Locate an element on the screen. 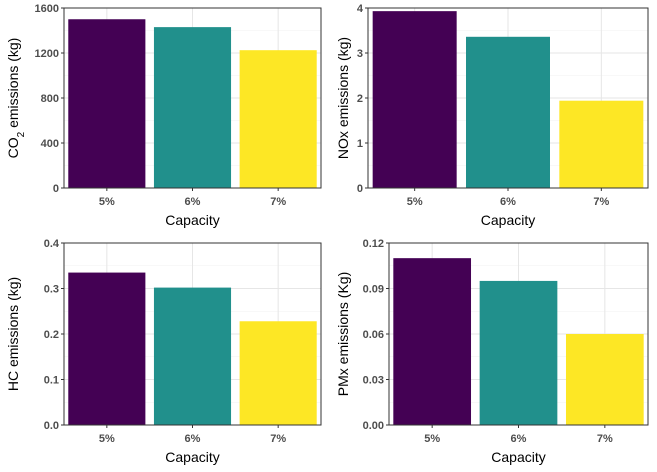 The height and width of the screenshot is (472, 657). y-tick-label: 1 is located at coordinates (360, 144).